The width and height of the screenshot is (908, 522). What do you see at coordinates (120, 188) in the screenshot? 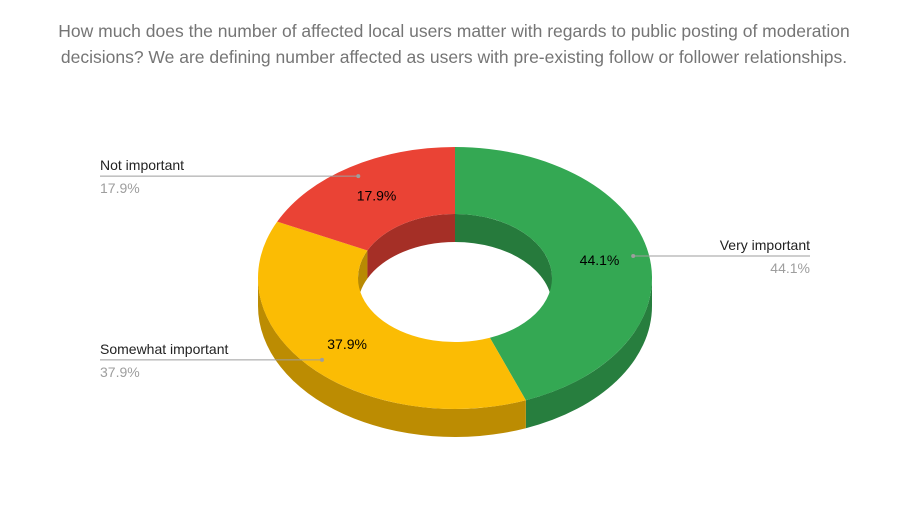
I see `callout-percent-not-important: 17.9%` at bounding box center [120, 188].